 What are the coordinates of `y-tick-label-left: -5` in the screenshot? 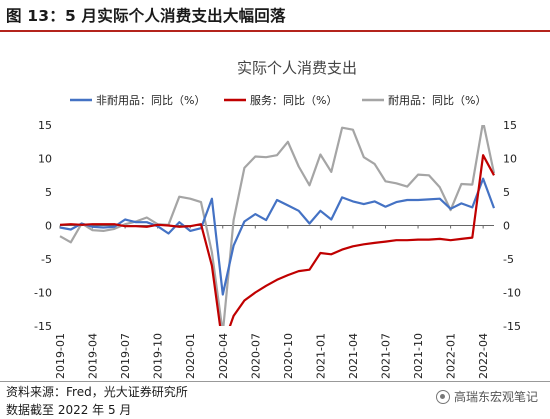 It's located at (46, 259).